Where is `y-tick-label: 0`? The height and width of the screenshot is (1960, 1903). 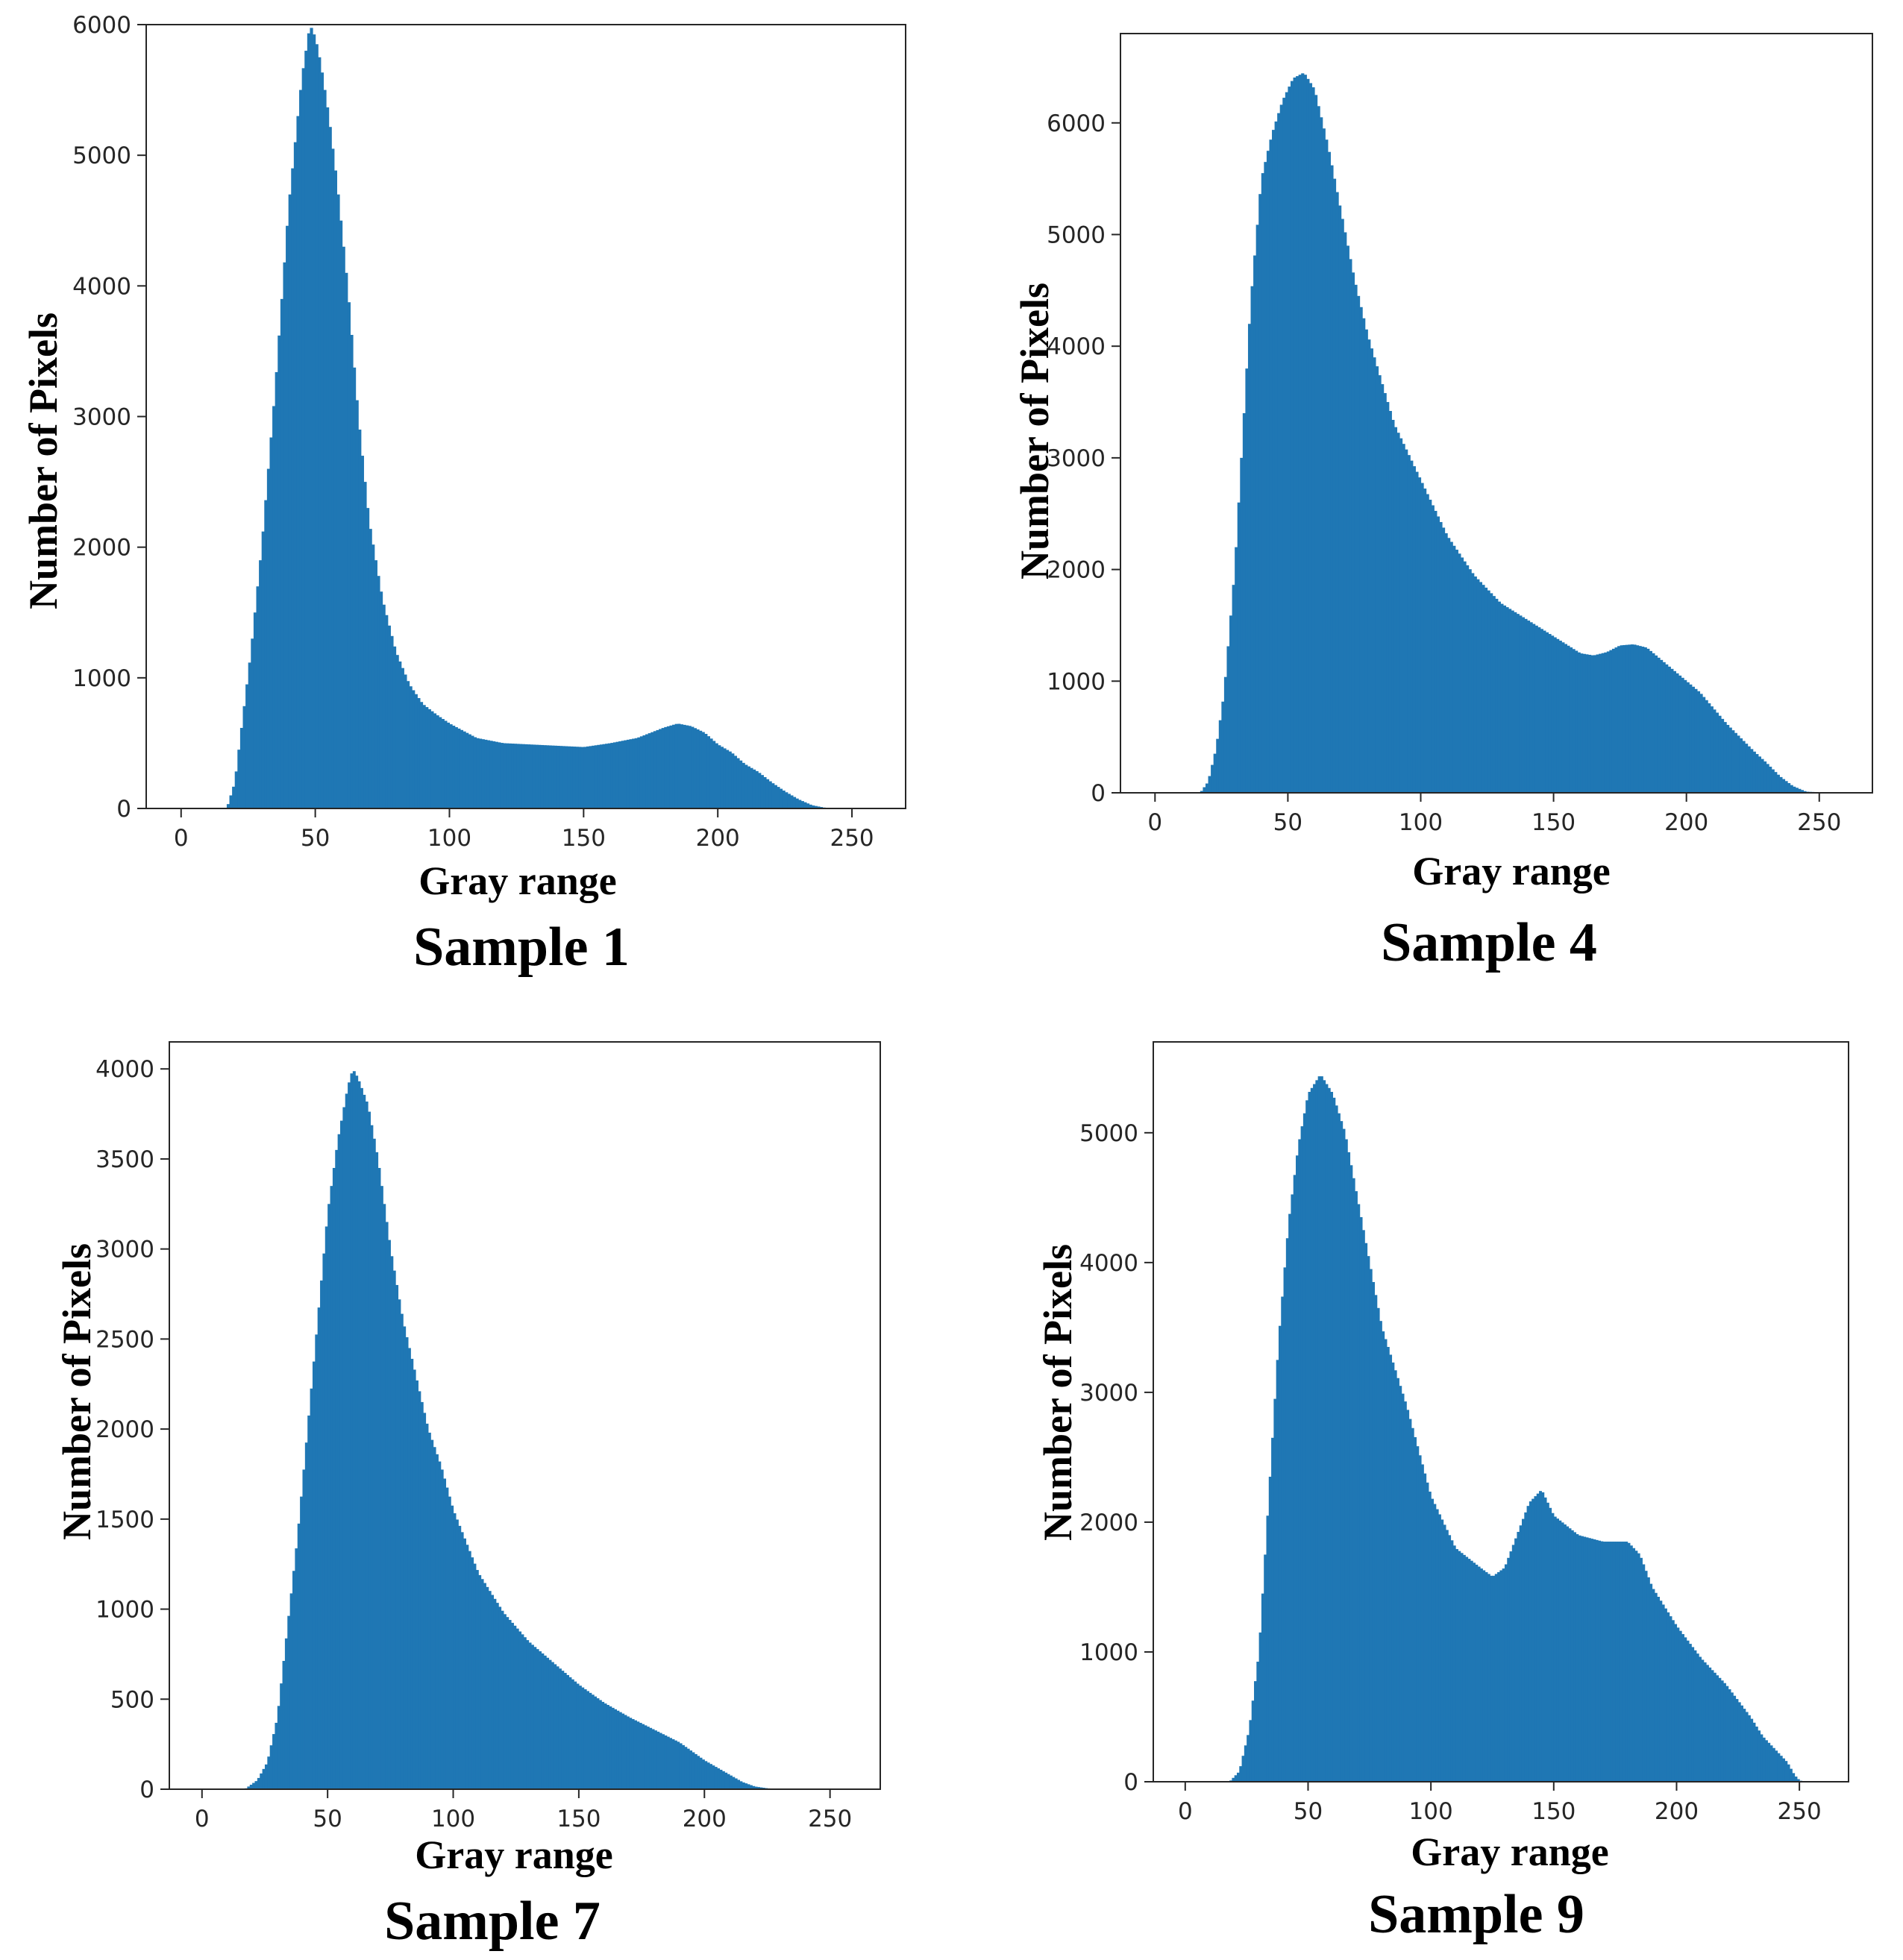
y-tick-label: 0 is located at coordinates (123, 809).